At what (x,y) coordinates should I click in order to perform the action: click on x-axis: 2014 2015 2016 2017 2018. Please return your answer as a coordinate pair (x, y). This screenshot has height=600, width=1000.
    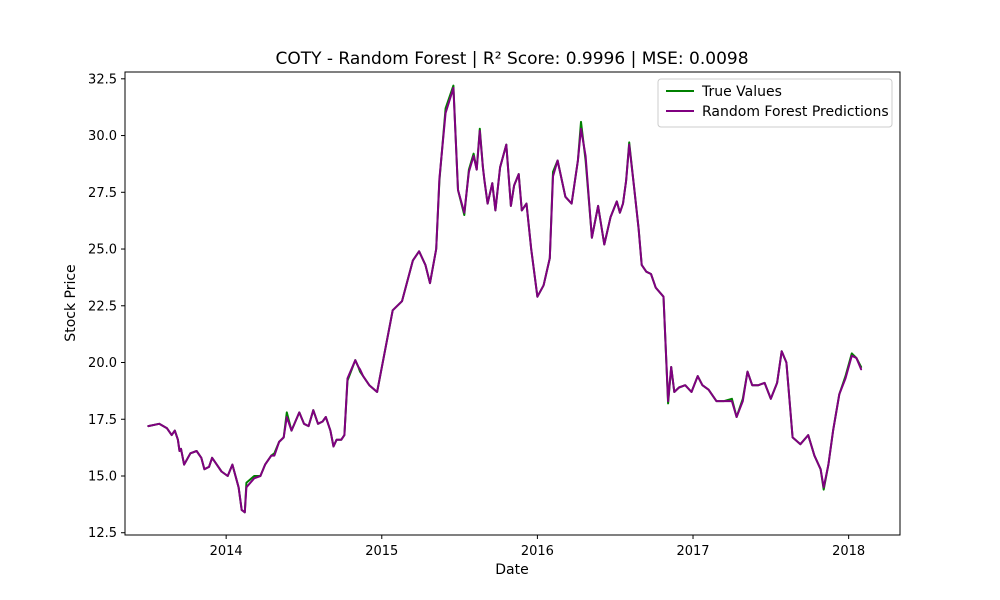
    Looking at the image, I should click on (537, 547).